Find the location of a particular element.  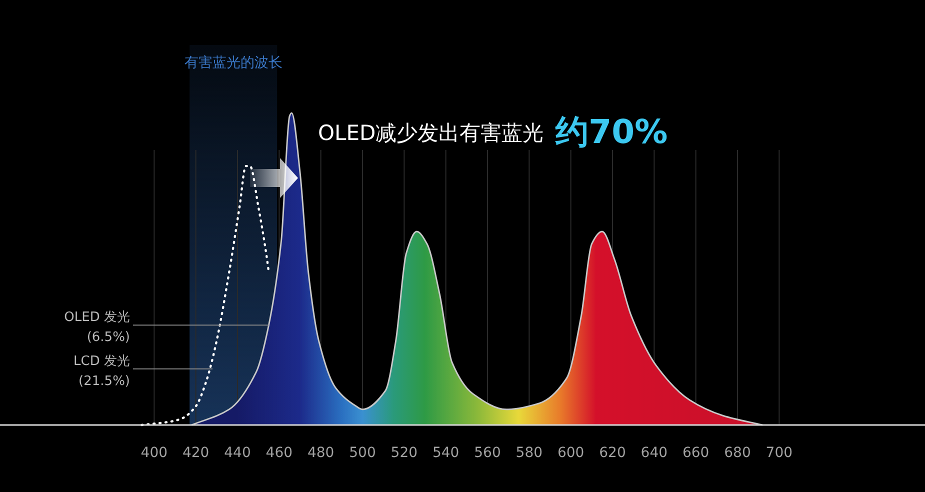

x-tick-label: 420 is located at coordinates (196, 453).